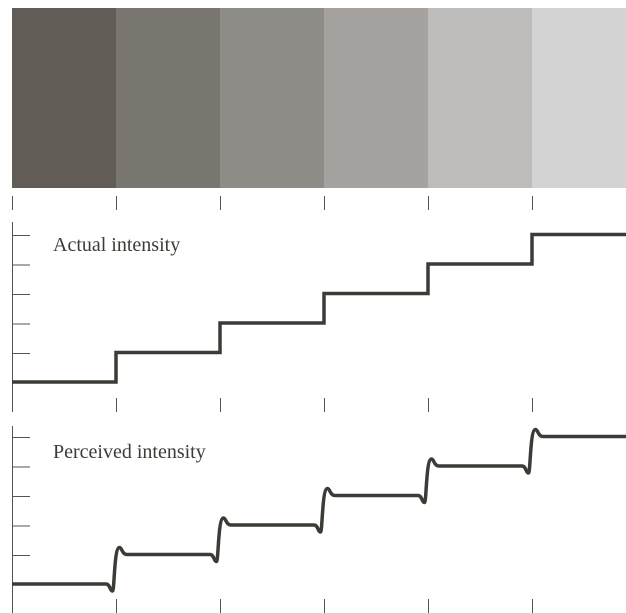  Describe the element at coordinates (272, 203) in the screenshot. I see `band-boundary-ticks` at that location.